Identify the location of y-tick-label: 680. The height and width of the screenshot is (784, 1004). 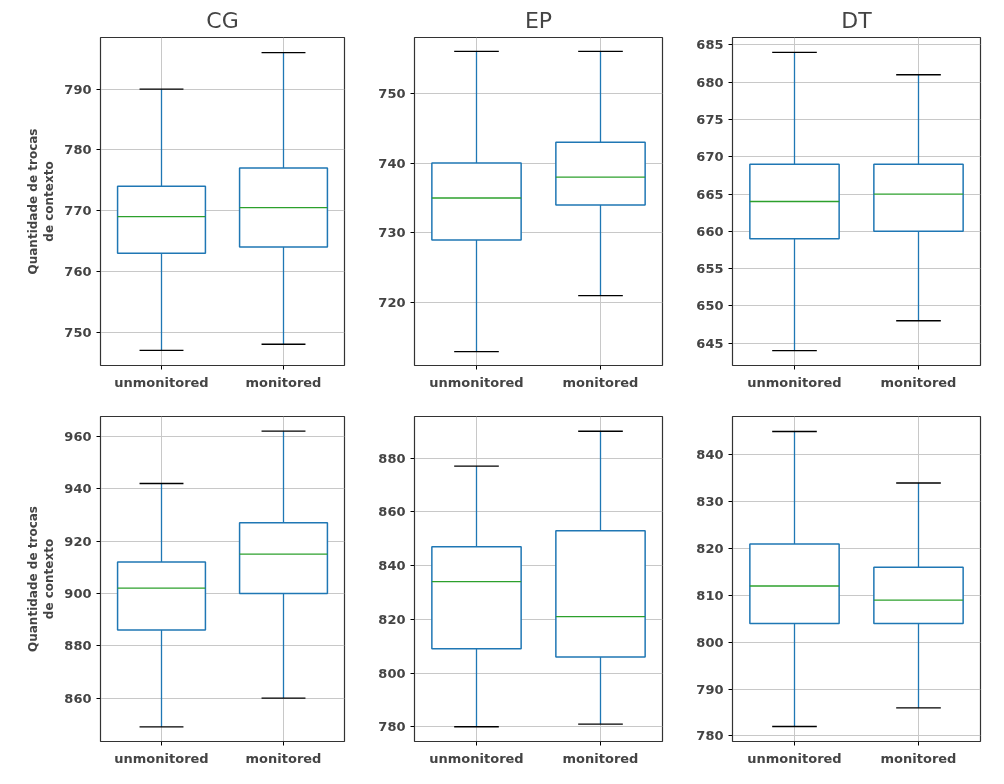
(710, 82).